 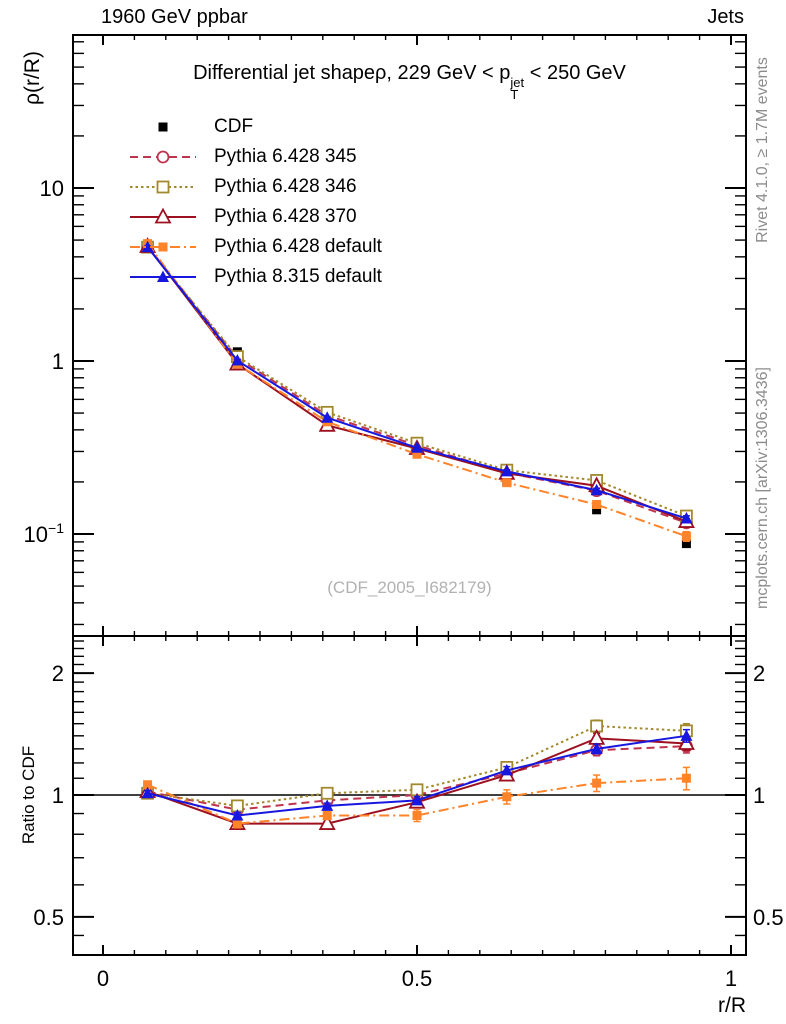 I want to click on pythia-6428-345-marker-icon, so click(x=163, y=157).